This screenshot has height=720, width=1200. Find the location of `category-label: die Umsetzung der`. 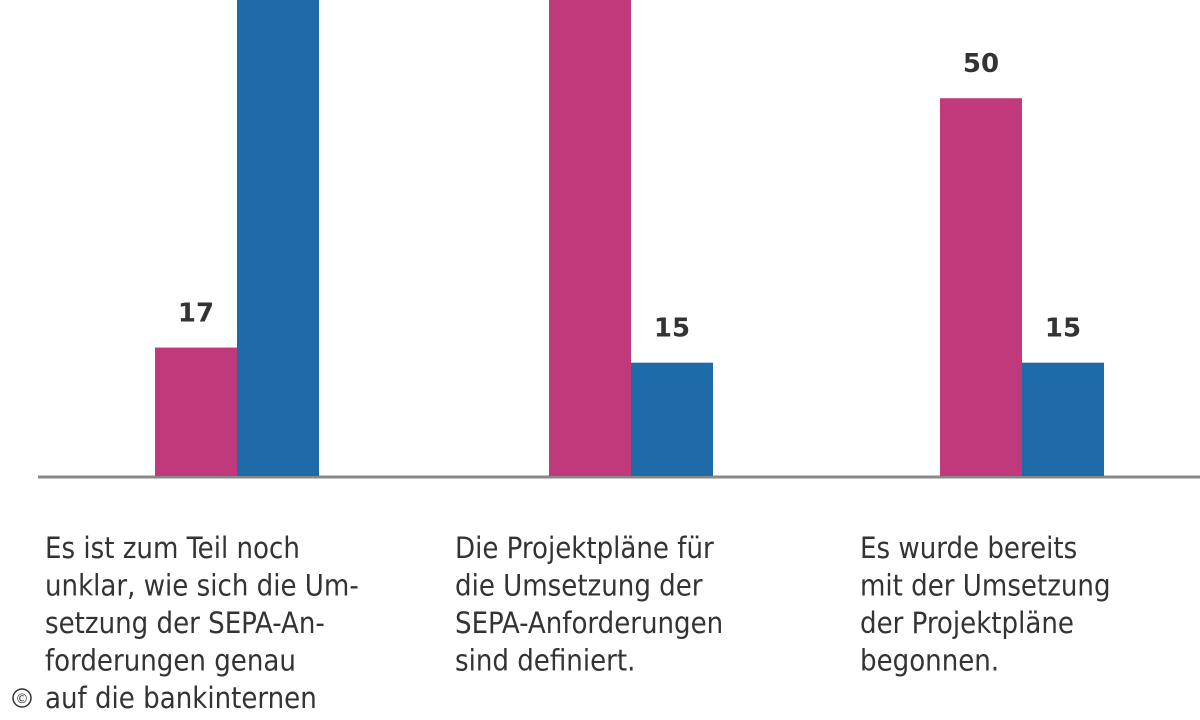

category-label: die Umsetzung der is located at coordinates (579, 586).